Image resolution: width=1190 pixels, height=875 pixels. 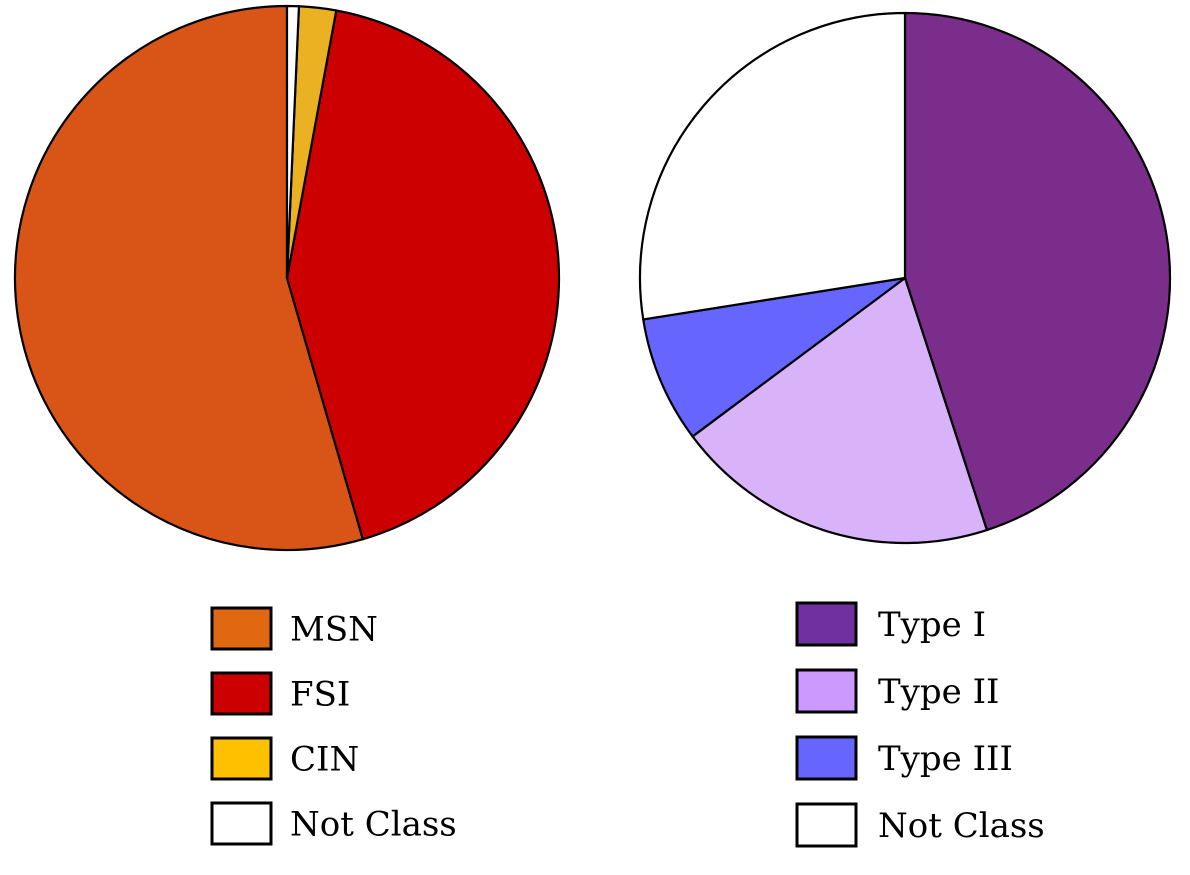 What do you see at coordinates (324, 760) in the screenshot?
I see `legend-label-cin: CIN` at bounding box center [324, 760].